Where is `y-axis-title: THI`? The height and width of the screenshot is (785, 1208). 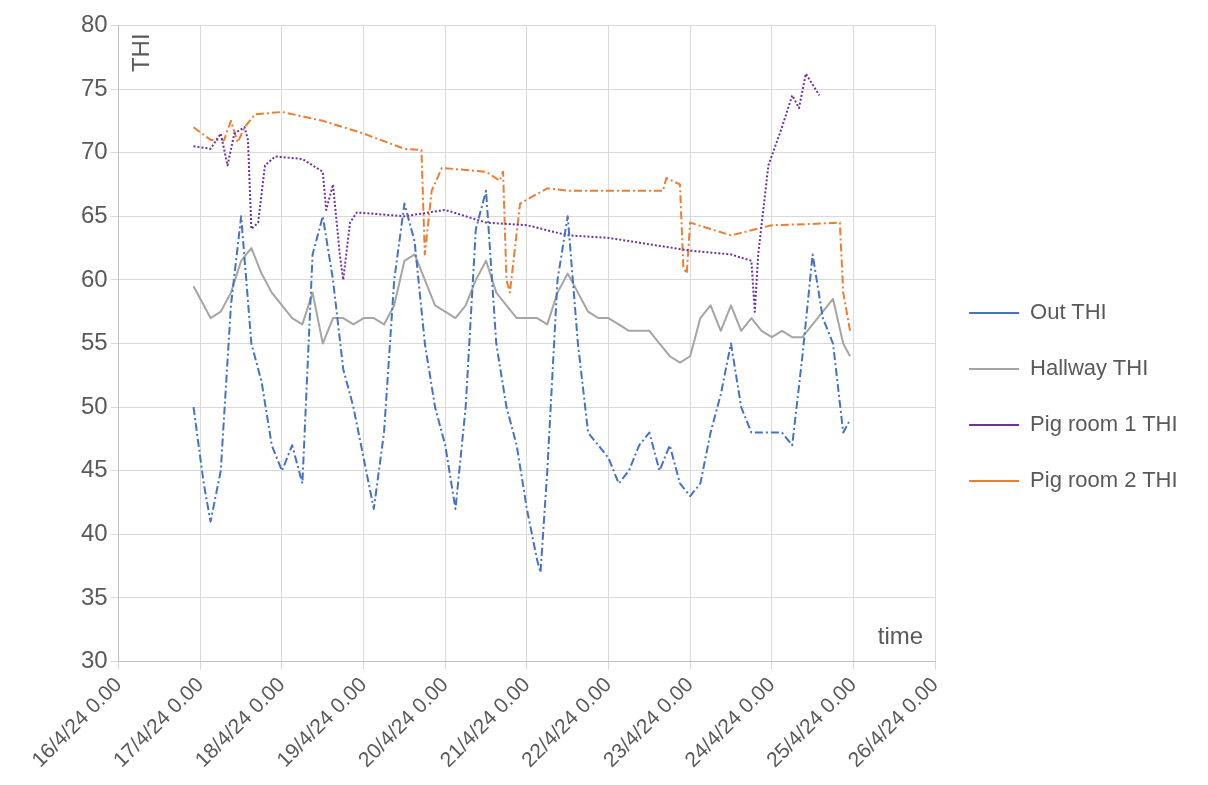 y-axis-title: THI is located at coordinates (141, 53).